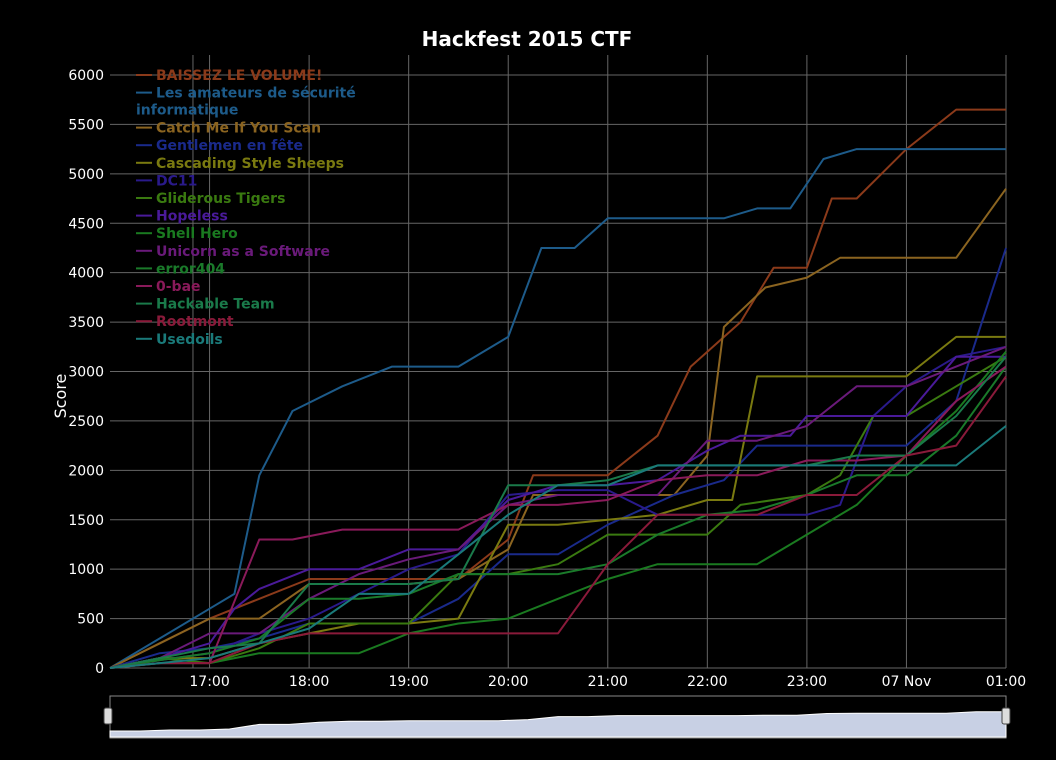 The width and height of the screenshot is (1056, 760). I want to click on x-tick-label: 23:00, so click(807, 682).